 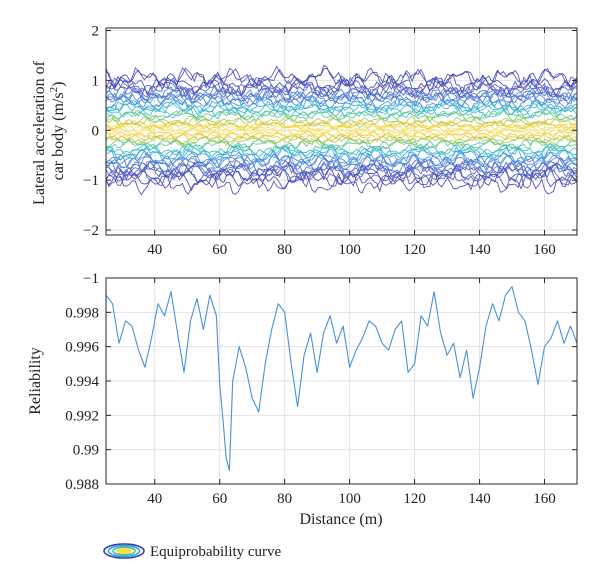 What do you see at coordinates (340, 519) in the screenshot?
I see `bottom-x-axis-label: Distance (m)` at bounding box center [340, 519].